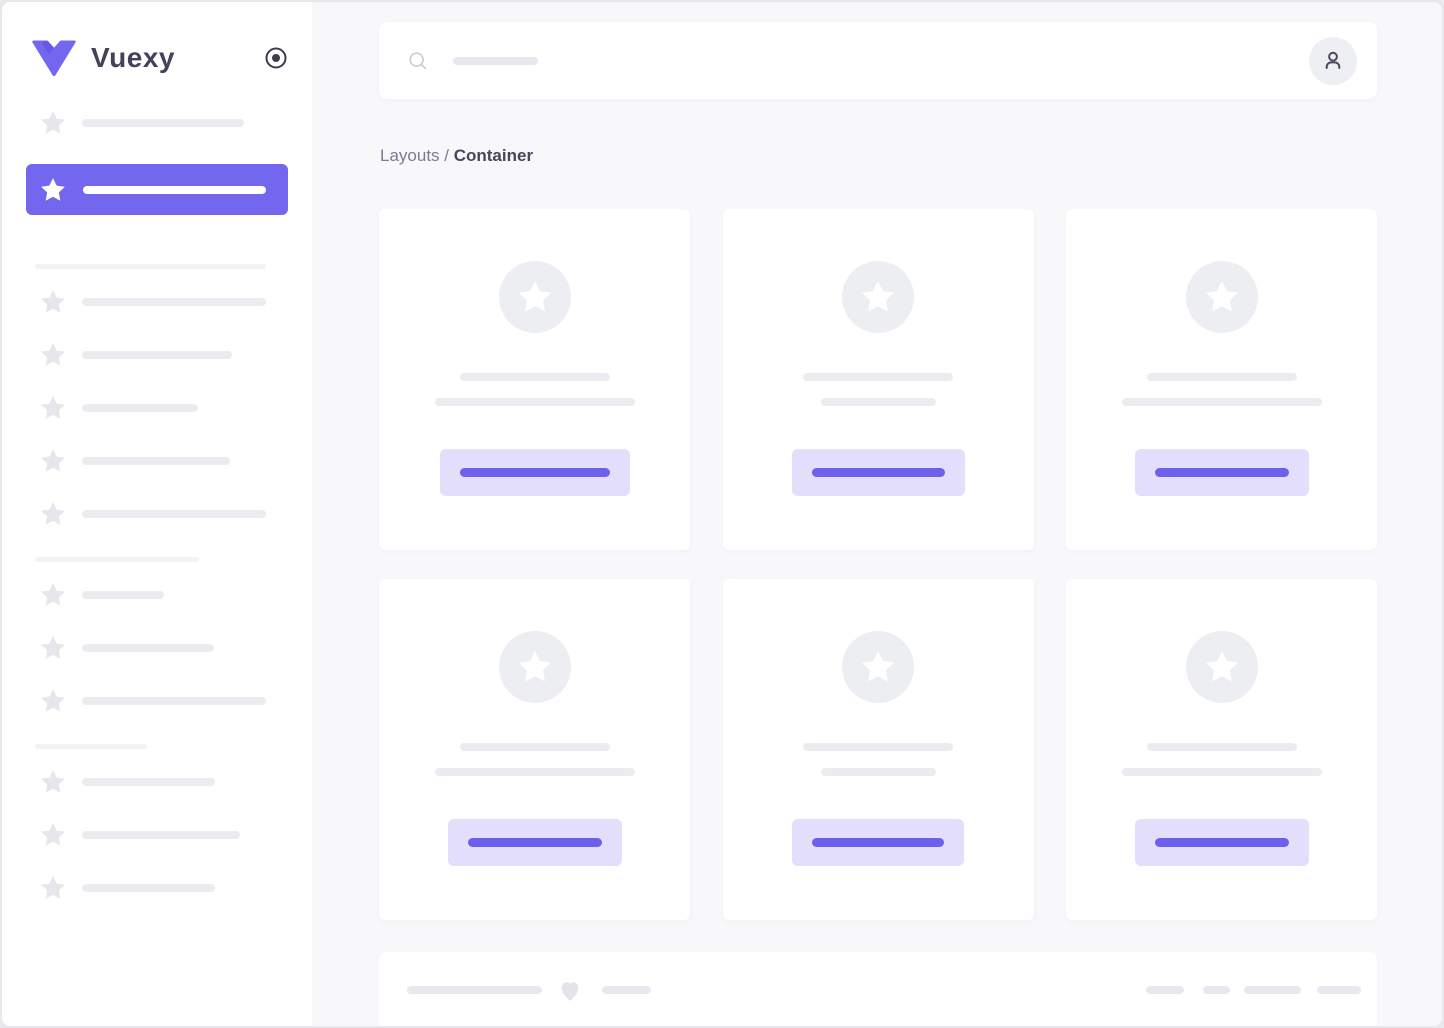 Image resolution: width=1444 pixels, height=1028 pixels. What do you see at coordinates (878, 989) in the screenshot?
I see `footer` at bounding box center [878, 989].